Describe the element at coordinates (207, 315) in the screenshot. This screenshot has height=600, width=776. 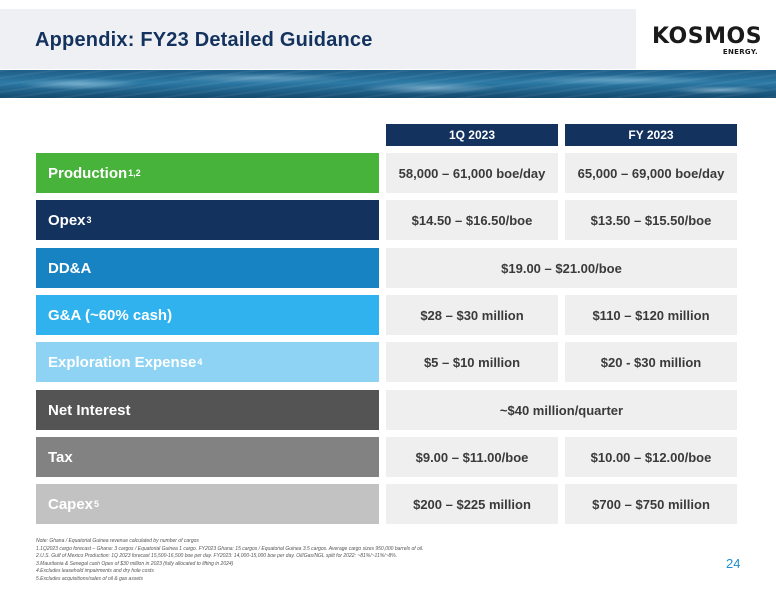
I see `row-label: G&A (~60% cash)` at that location.